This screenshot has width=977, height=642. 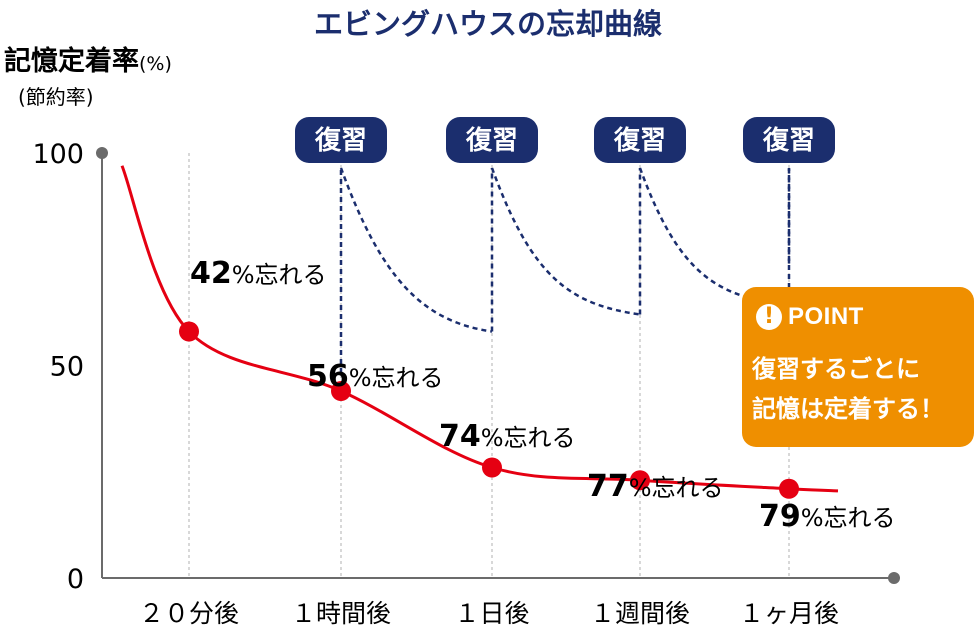 I want to click on y-tick-labels: 100 50 0, so click(x=58, y=367).